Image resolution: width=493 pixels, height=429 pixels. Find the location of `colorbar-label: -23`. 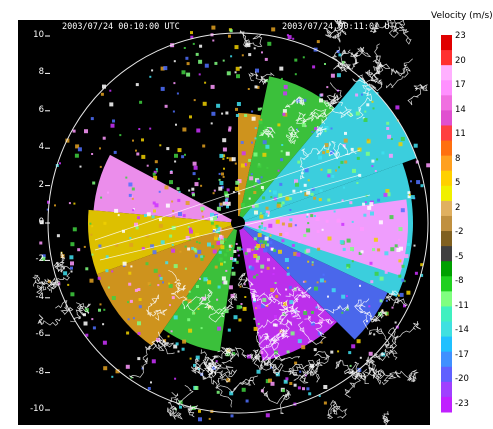

colorbar-label: -23 is located at coordinates (462, 404).